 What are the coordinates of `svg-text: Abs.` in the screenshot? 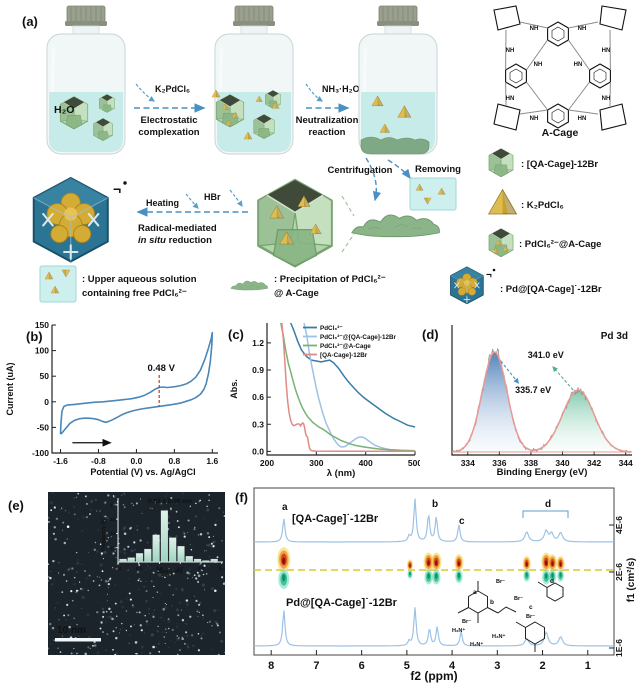 It's located at (234, 389).